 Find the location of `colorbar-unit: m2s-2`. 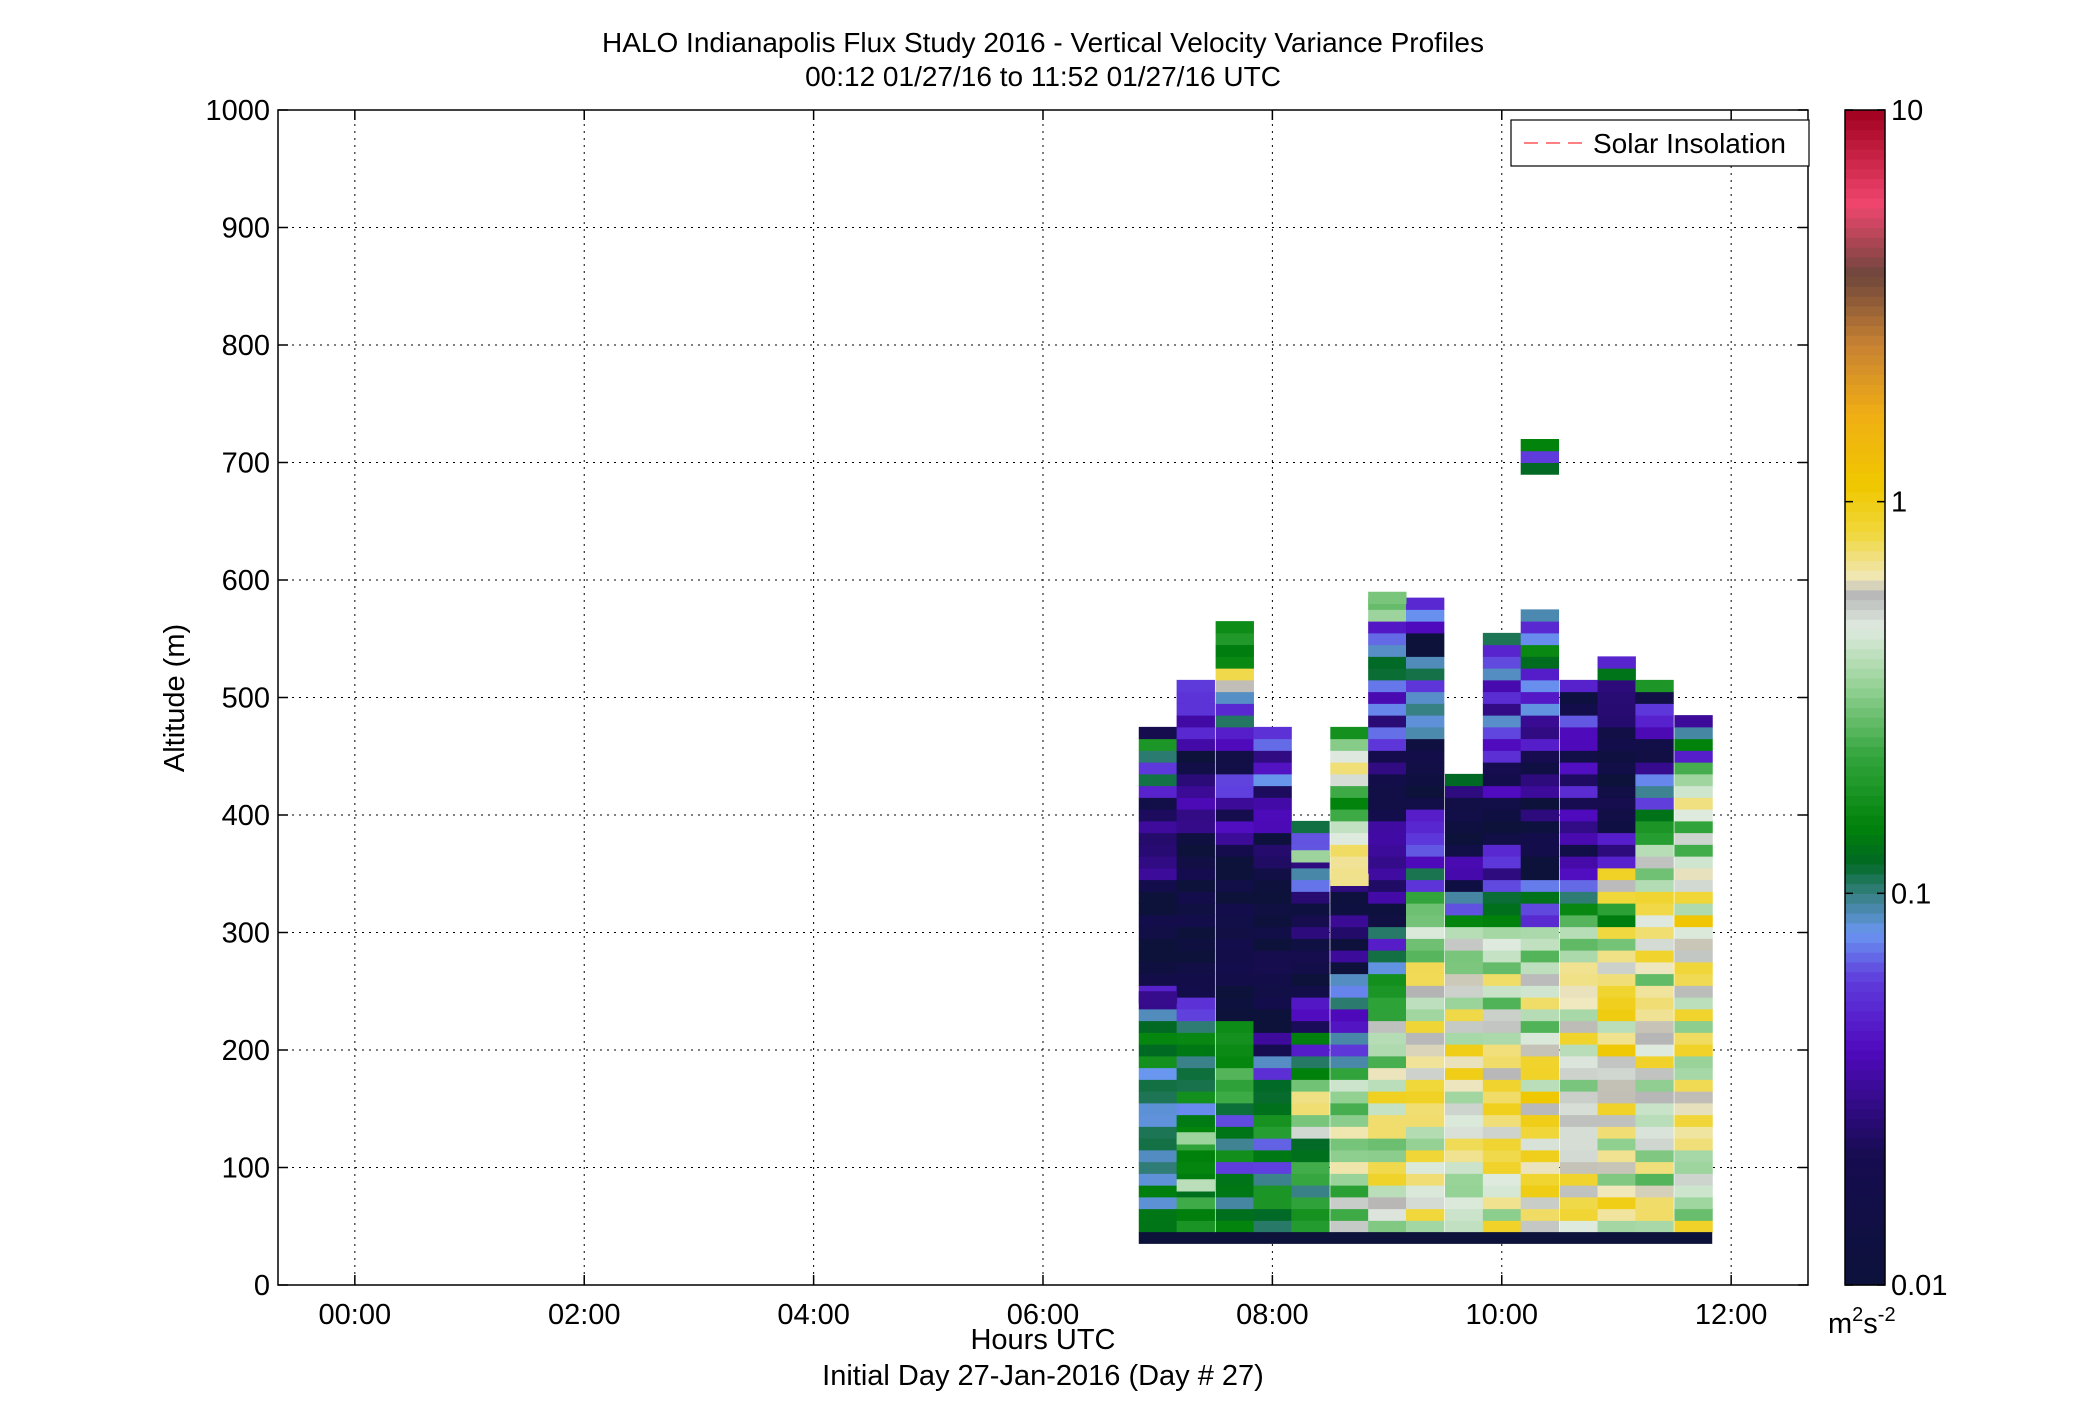

colorbar-unit: m2s-2 is located at coordinates (1862, 1322).